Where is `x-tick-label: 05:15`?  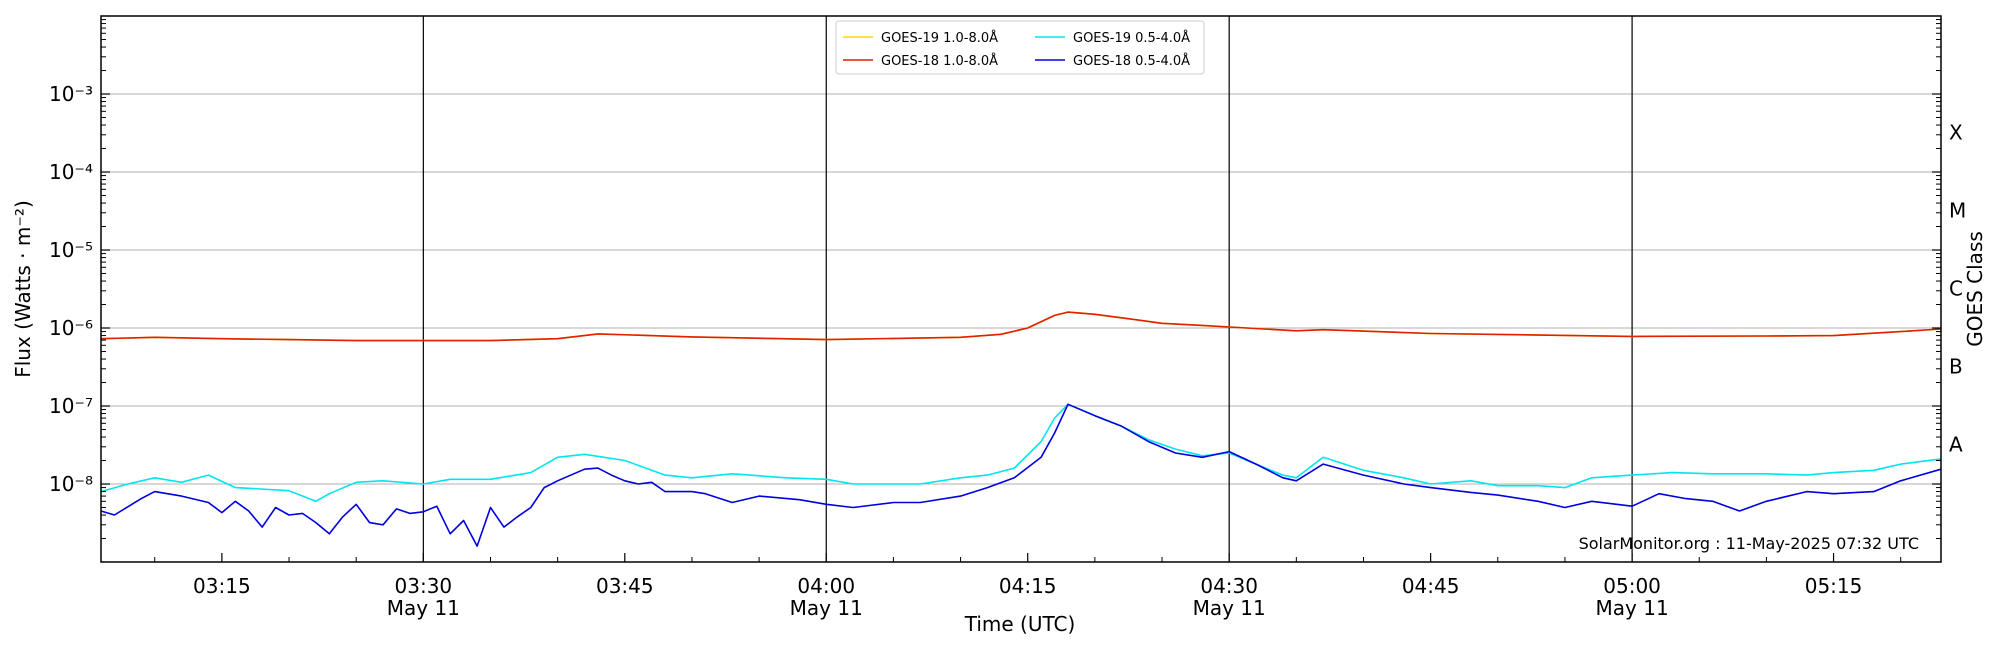 x-tick-label: 05:15 is located at coordinates (1834, 586).